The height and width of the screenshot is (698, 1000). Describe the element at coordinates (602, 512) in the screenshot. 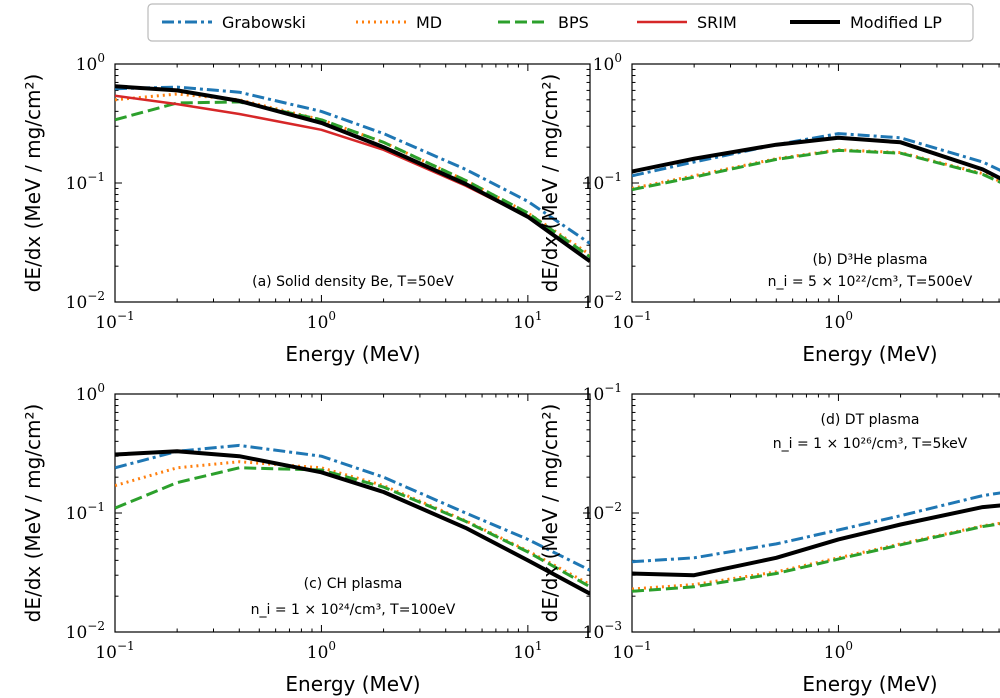

I see `y-tick-label-d: 10⁻²` at that location.